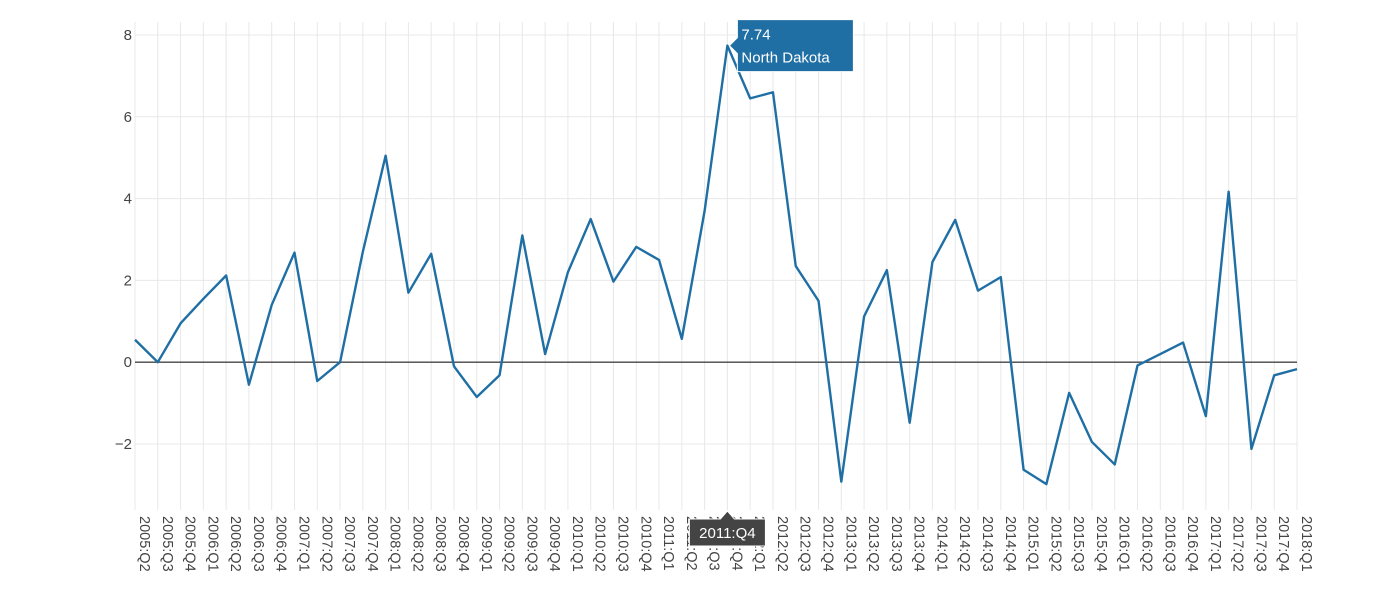 The image size is (1400, 596). I want to click on tooltip-box, so click(791, 46).